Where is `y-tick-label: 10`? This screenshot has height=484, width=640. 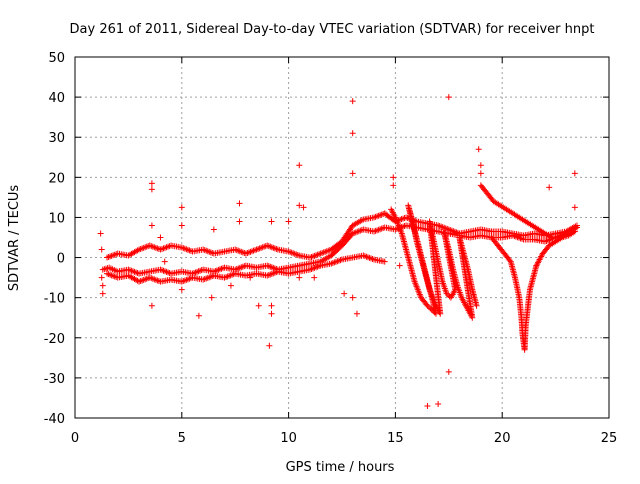 y-tick-label: 10 is located at coordinates (56, 218).